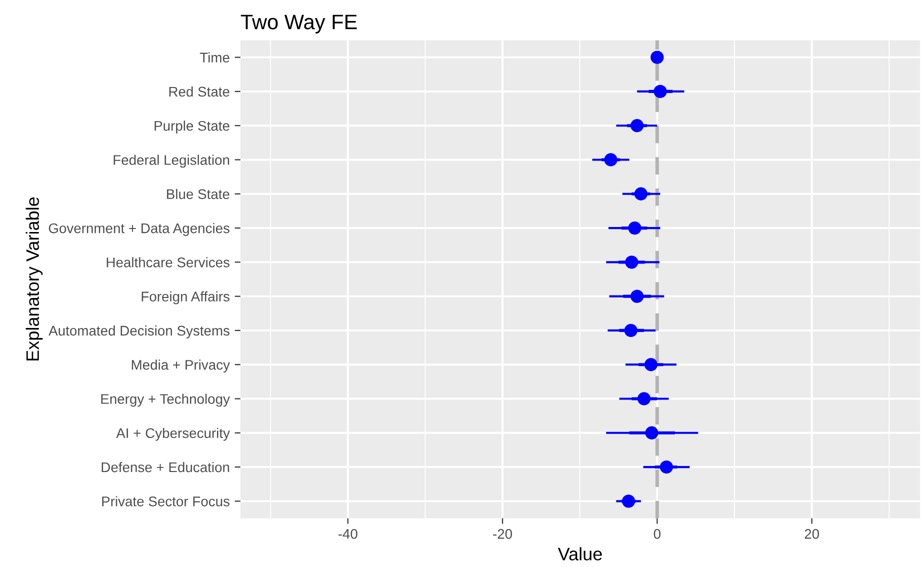  I want to click on x-axis-title: Value, so click(580, 553).